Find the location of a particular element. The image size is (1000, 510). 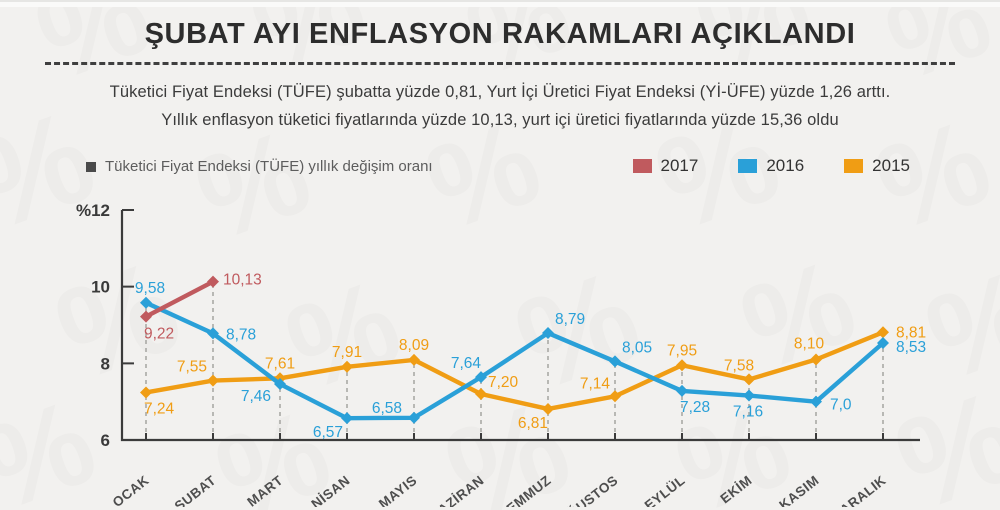

data-point-2016-NİSAN is located at coordinates (347, 418).